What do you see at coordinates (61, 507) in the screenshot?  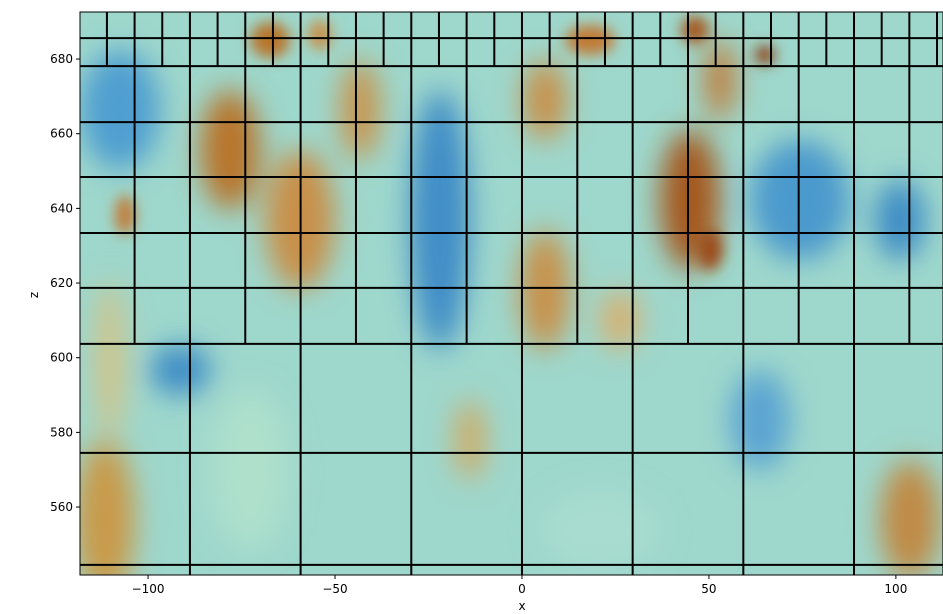 I see `y-tick-label: 560` at bounding box center [61, 507].